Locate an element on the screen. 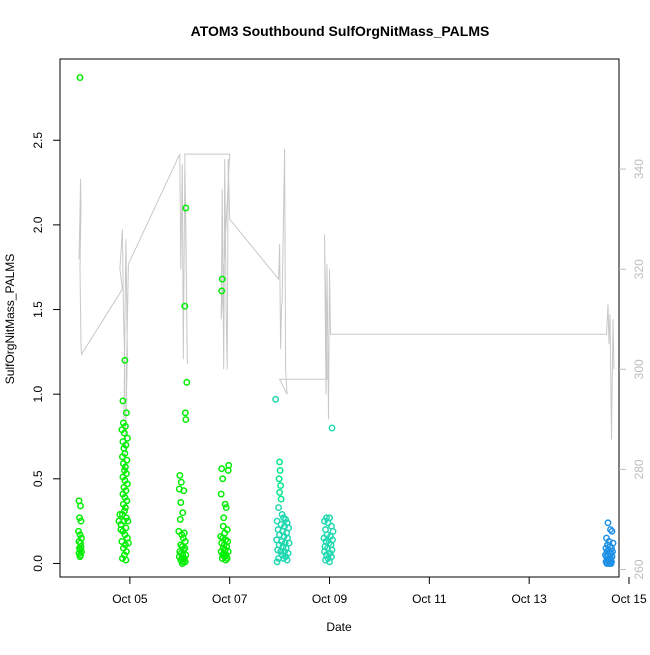  y-tick-label: 2.0 is located at coordinates (38, 224).